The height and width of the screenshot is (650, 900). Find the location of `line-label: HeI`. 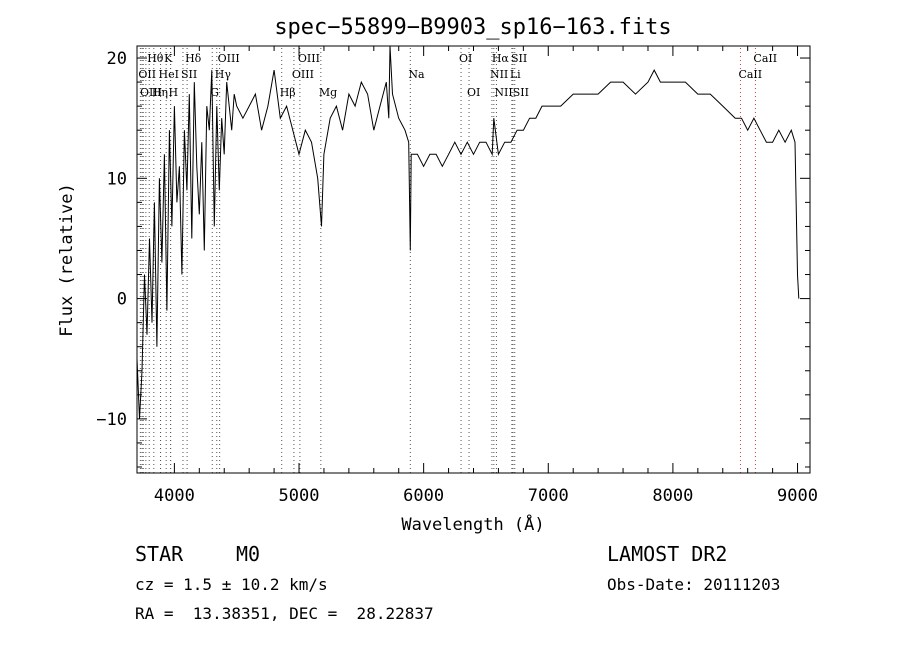

line-label: HeI is located at coordinates (169, 74).